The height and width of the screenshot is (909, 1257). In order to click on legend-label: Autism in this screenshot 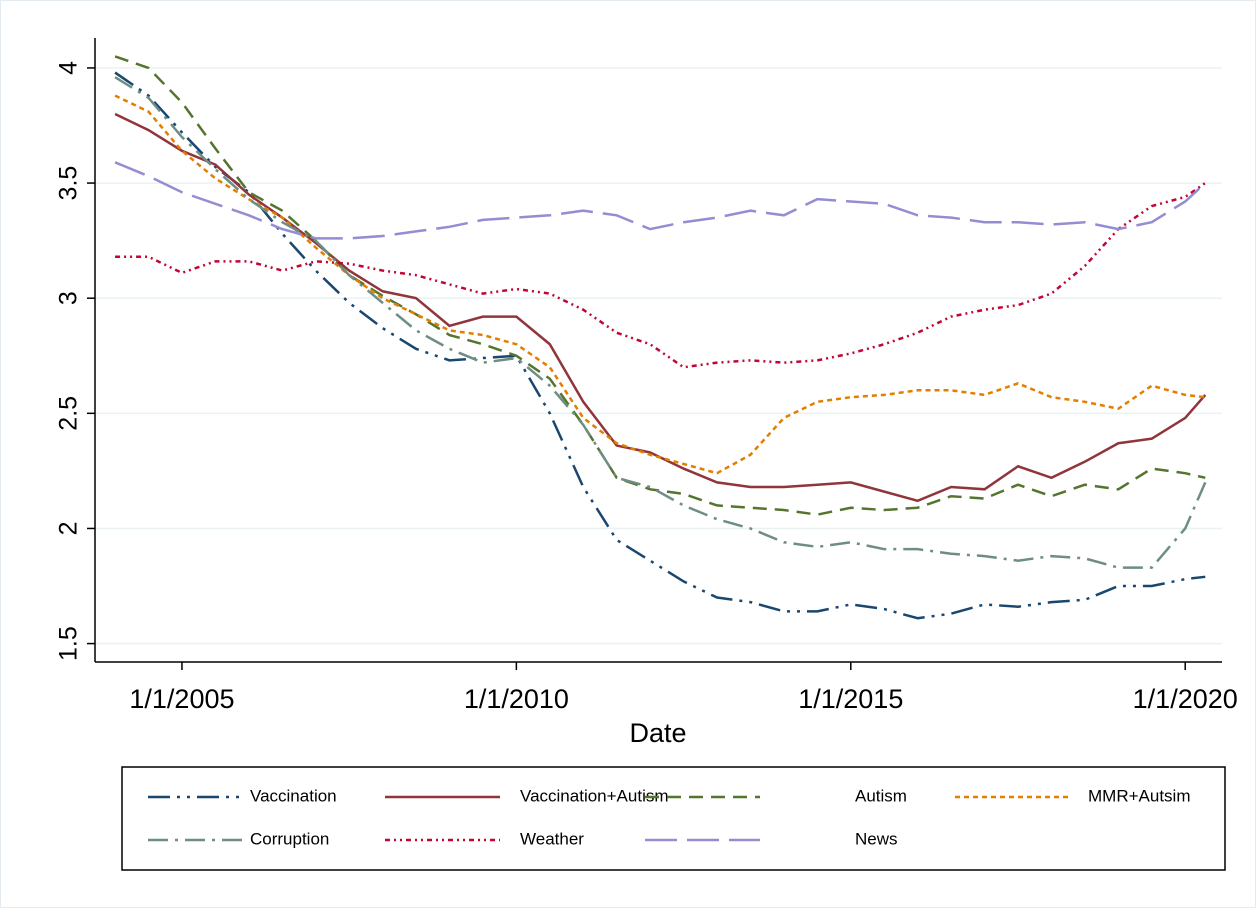, I will do `click(881, 795)`.